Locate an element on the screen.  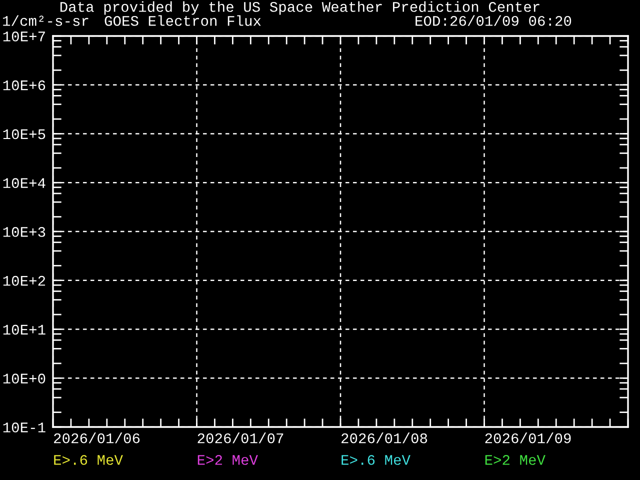
y-tick-label: 10E+4 is located at coordinates (24, 183).